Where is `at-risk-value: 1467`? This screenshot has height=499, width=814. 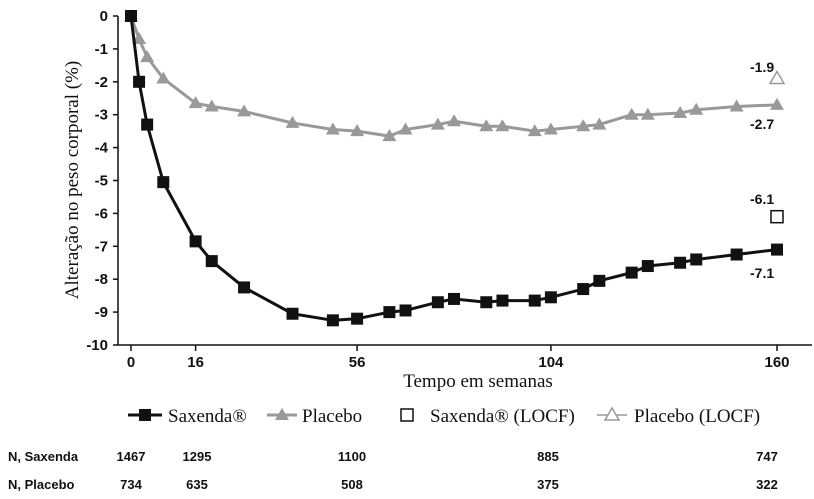
at-risk-value: 1467 is located at coordinates (131, 456).